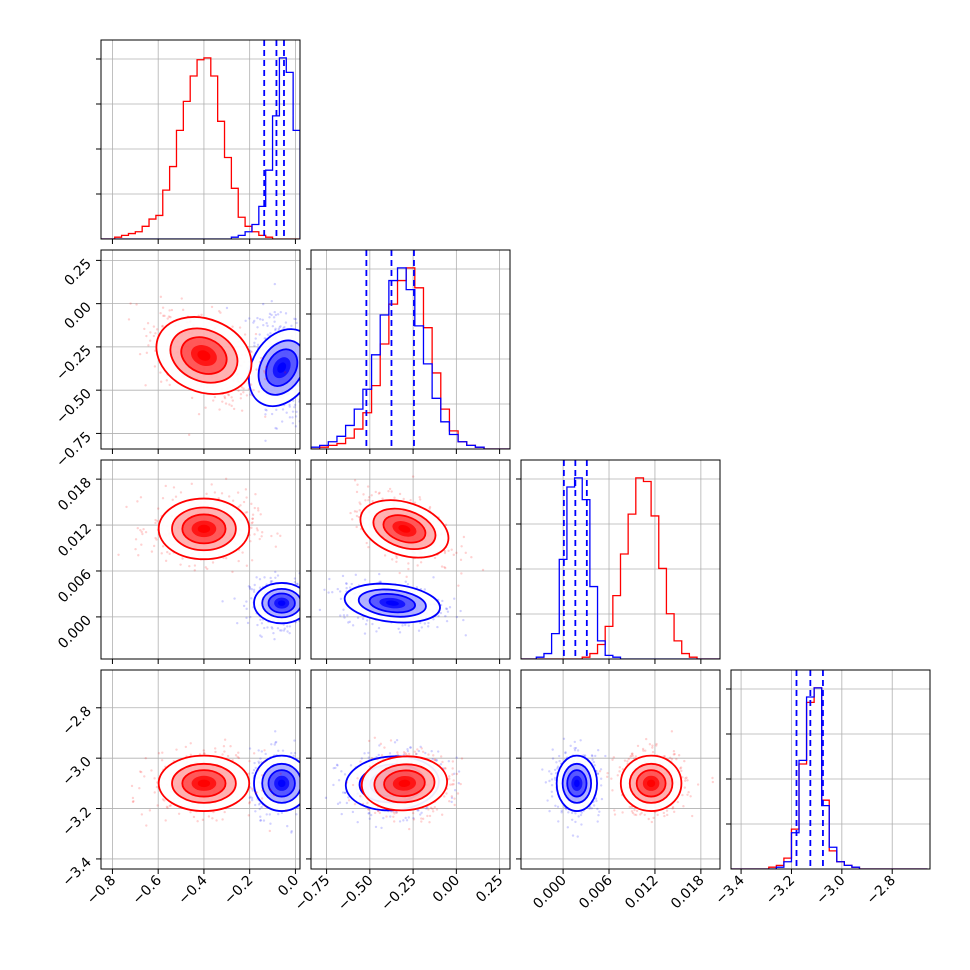  Describe the element at coordinates (830, 890) in the screenshot. I see `x-tick-label: −3.0` at that location.